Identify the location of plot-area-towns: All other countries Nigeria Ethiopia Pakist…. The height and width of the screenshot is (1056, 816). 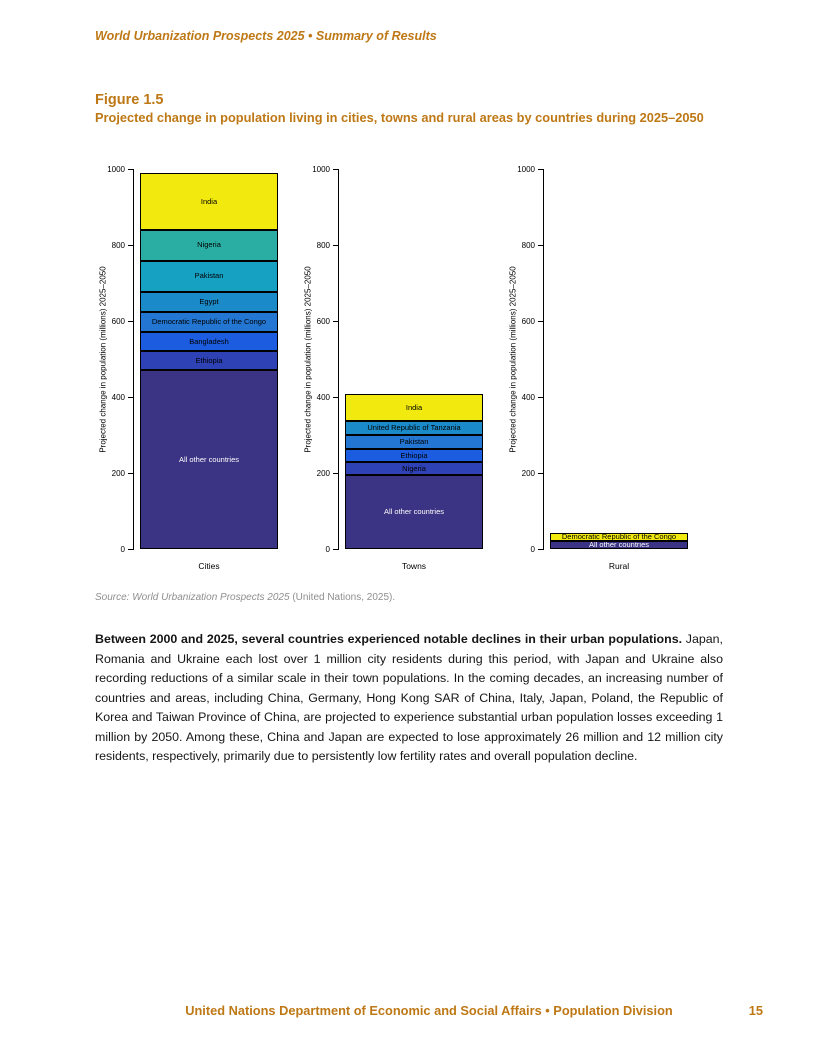
(414, 359).